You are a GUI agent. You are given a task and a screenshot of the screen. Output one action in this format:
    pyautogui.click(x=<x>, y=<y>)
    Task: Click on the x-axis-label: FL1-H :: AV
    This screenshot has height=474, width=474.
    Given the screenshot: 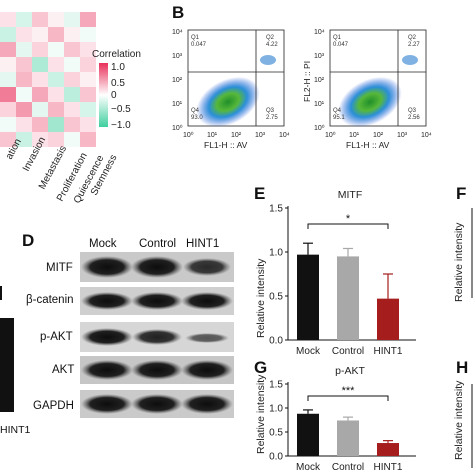 What is the action you would take?
    pyautogui.click(x=368, y=145)
    